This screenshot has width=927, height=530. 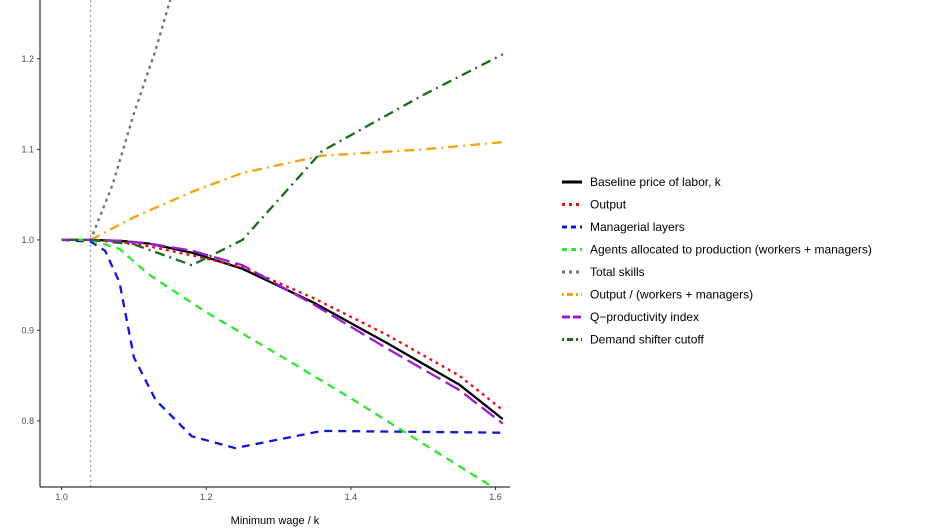 I want to click on x-tick-label: 1.4, so click(x=351, y=497).